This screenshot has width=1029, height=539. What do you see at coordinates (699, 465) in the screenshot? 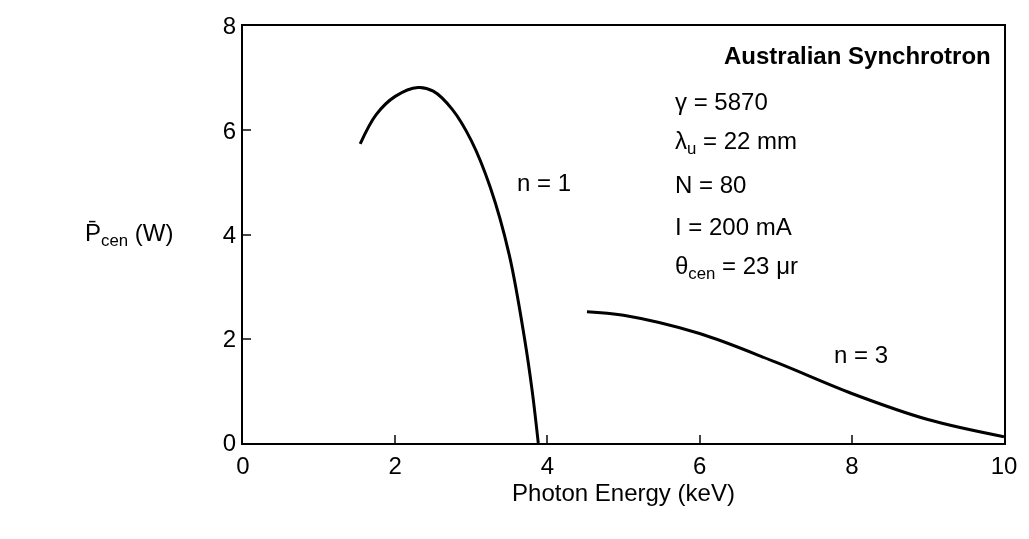
I see `x-tick-label: 6` at bounding box center [699, 465].